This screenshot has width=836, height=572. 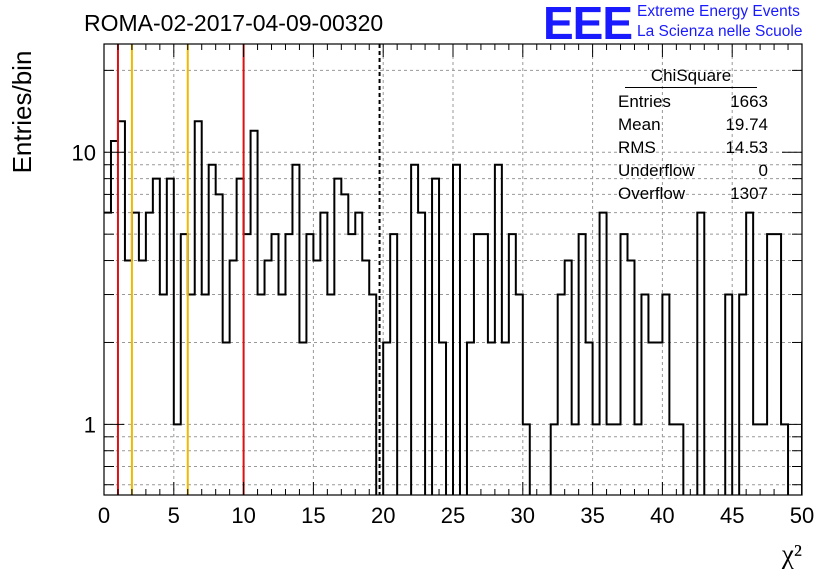 What do you see at coordinates (243, 515) in the screenshot?
I see `x-tick-label: 10` at bounding box center [243, 515].